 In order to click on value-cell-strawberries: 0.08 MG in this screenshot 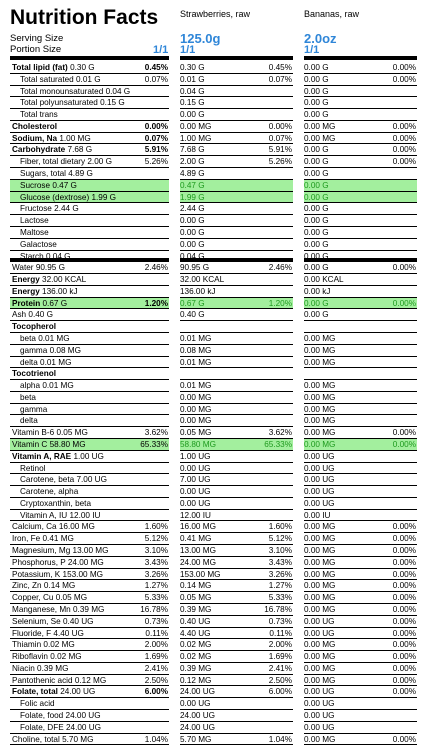, I will do `click(236, 351)`.